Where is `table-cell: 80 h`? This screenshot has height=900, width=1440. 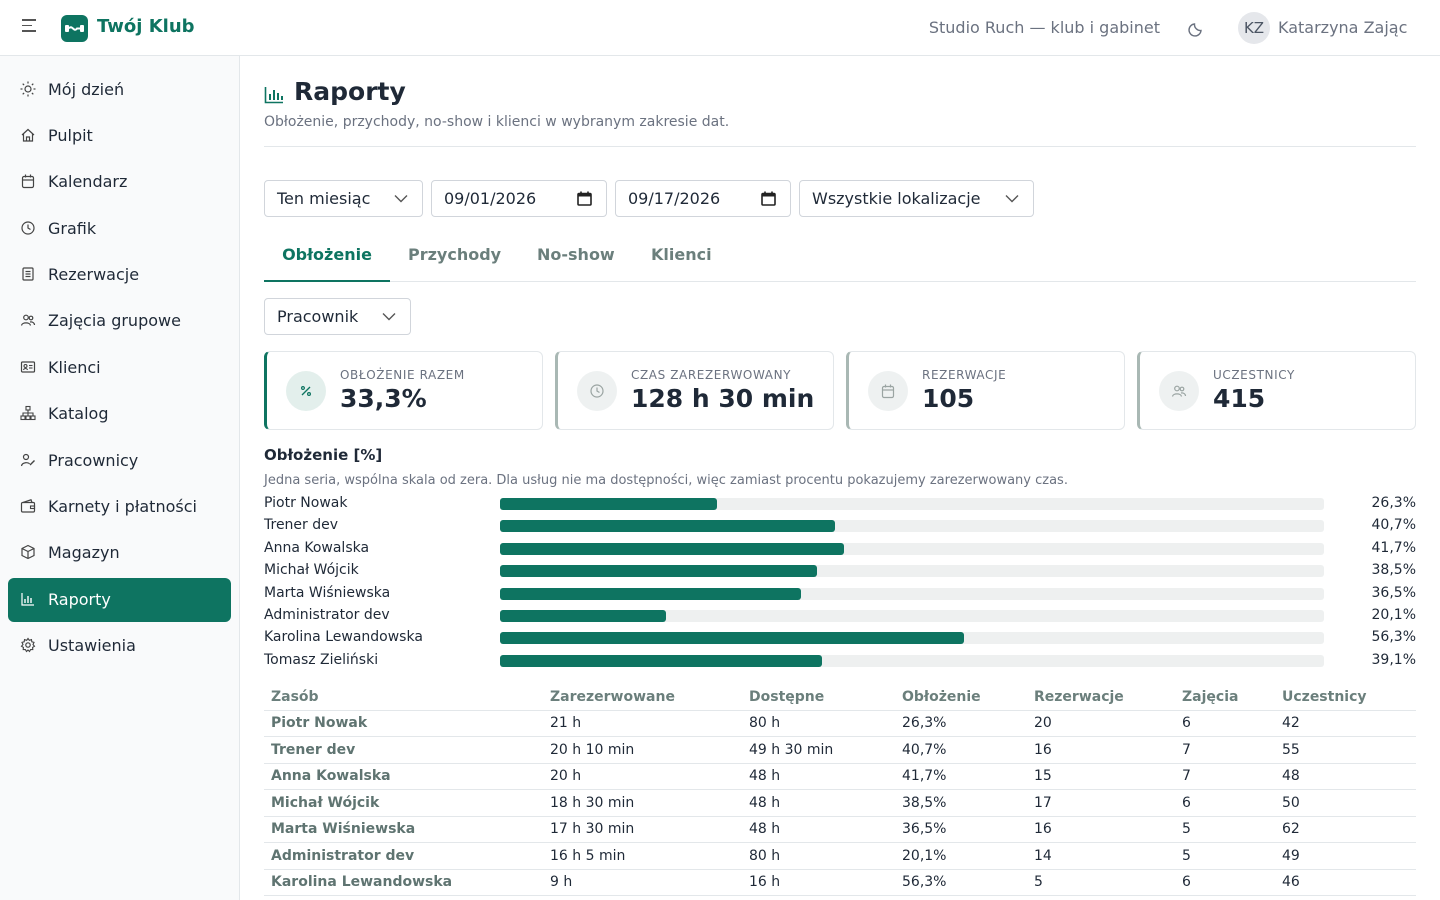 table-cell: 80 h is located at coordinates (818, 723).